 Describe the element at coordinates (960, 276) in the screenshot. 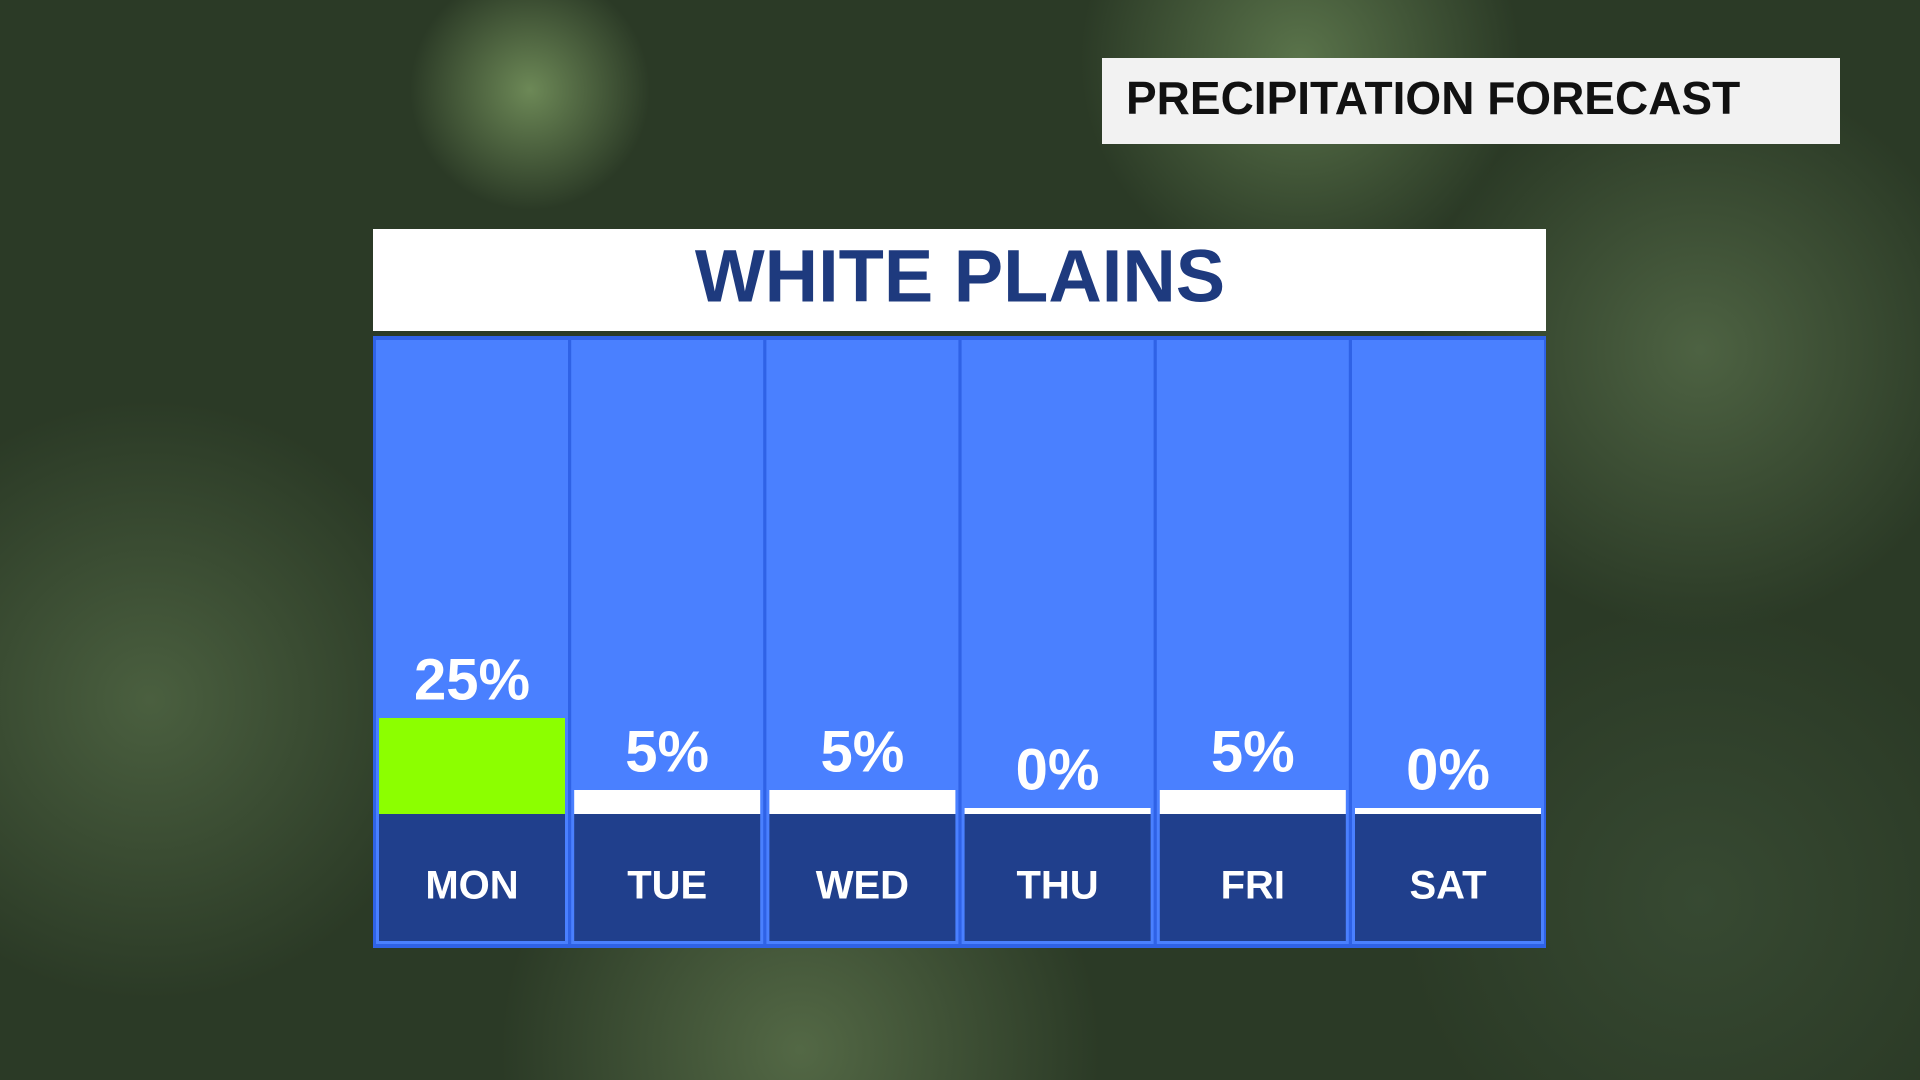

I see `chart-subtitle: WHITE PLAINS` at that location.